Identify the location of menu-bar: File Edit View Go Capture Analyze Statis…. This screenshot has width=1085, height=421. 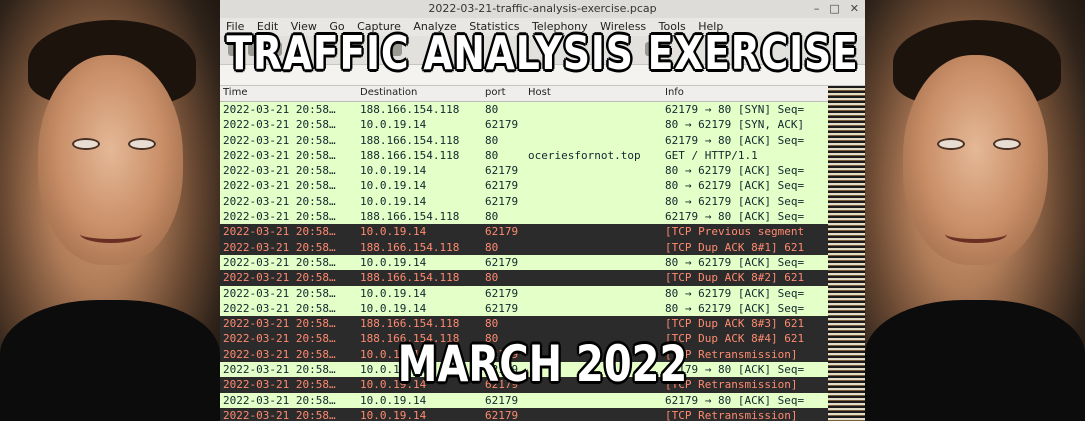
(542, 27).